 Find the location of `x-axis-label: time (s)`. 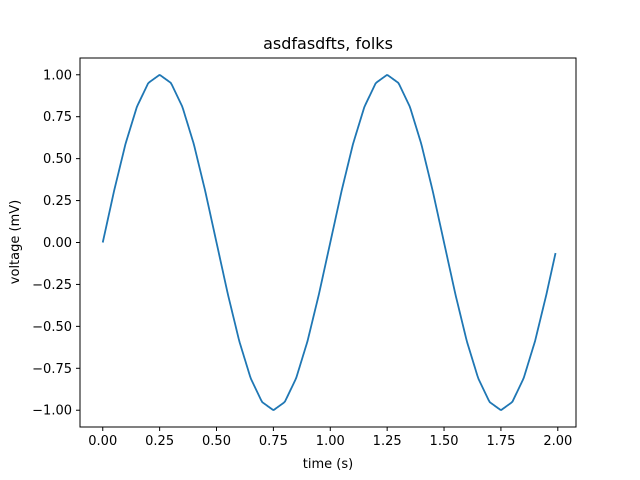

x-axis-label: time (s) is located at coordinates (328, 464).